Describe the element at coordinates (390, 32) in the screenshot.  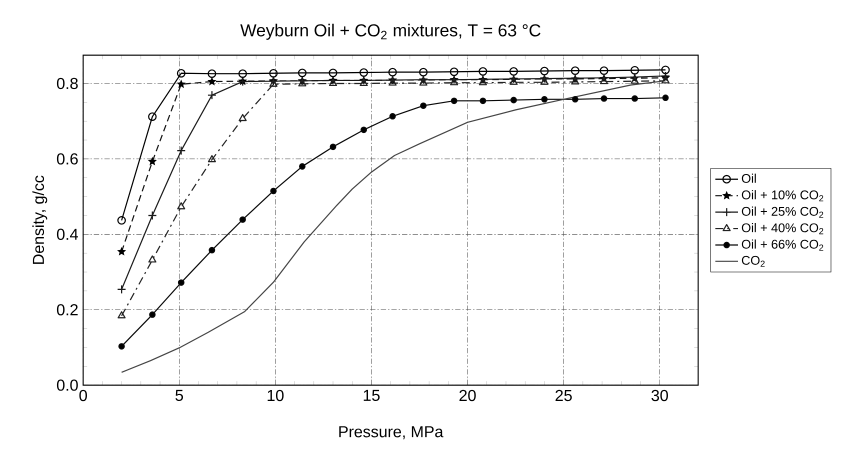
I see `chart-title: Weyburn Oil + CO$_{2}$ mixtures, T = 63 °C` at that location.